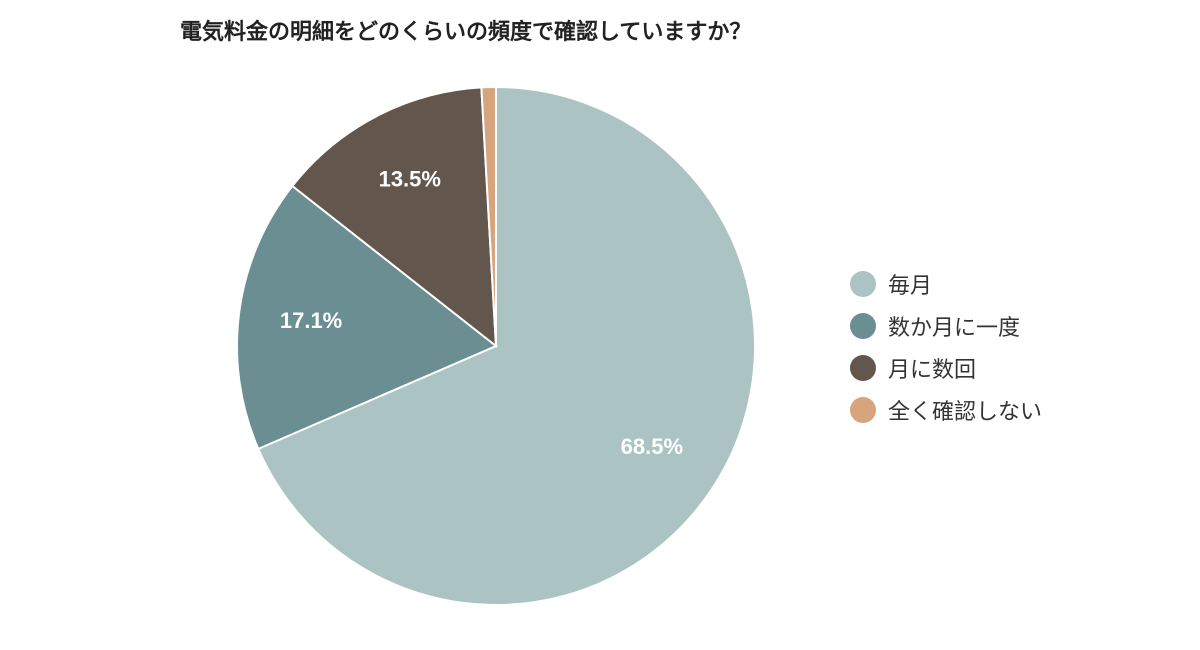  I want to click on slice-never, so click(488, 216).